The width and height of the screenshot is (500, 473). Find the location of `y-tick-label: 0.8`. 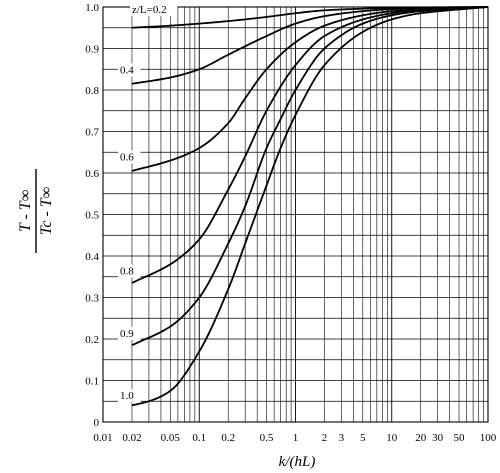

y-tick-label: 0.8 is located at coordinates (92, 91).